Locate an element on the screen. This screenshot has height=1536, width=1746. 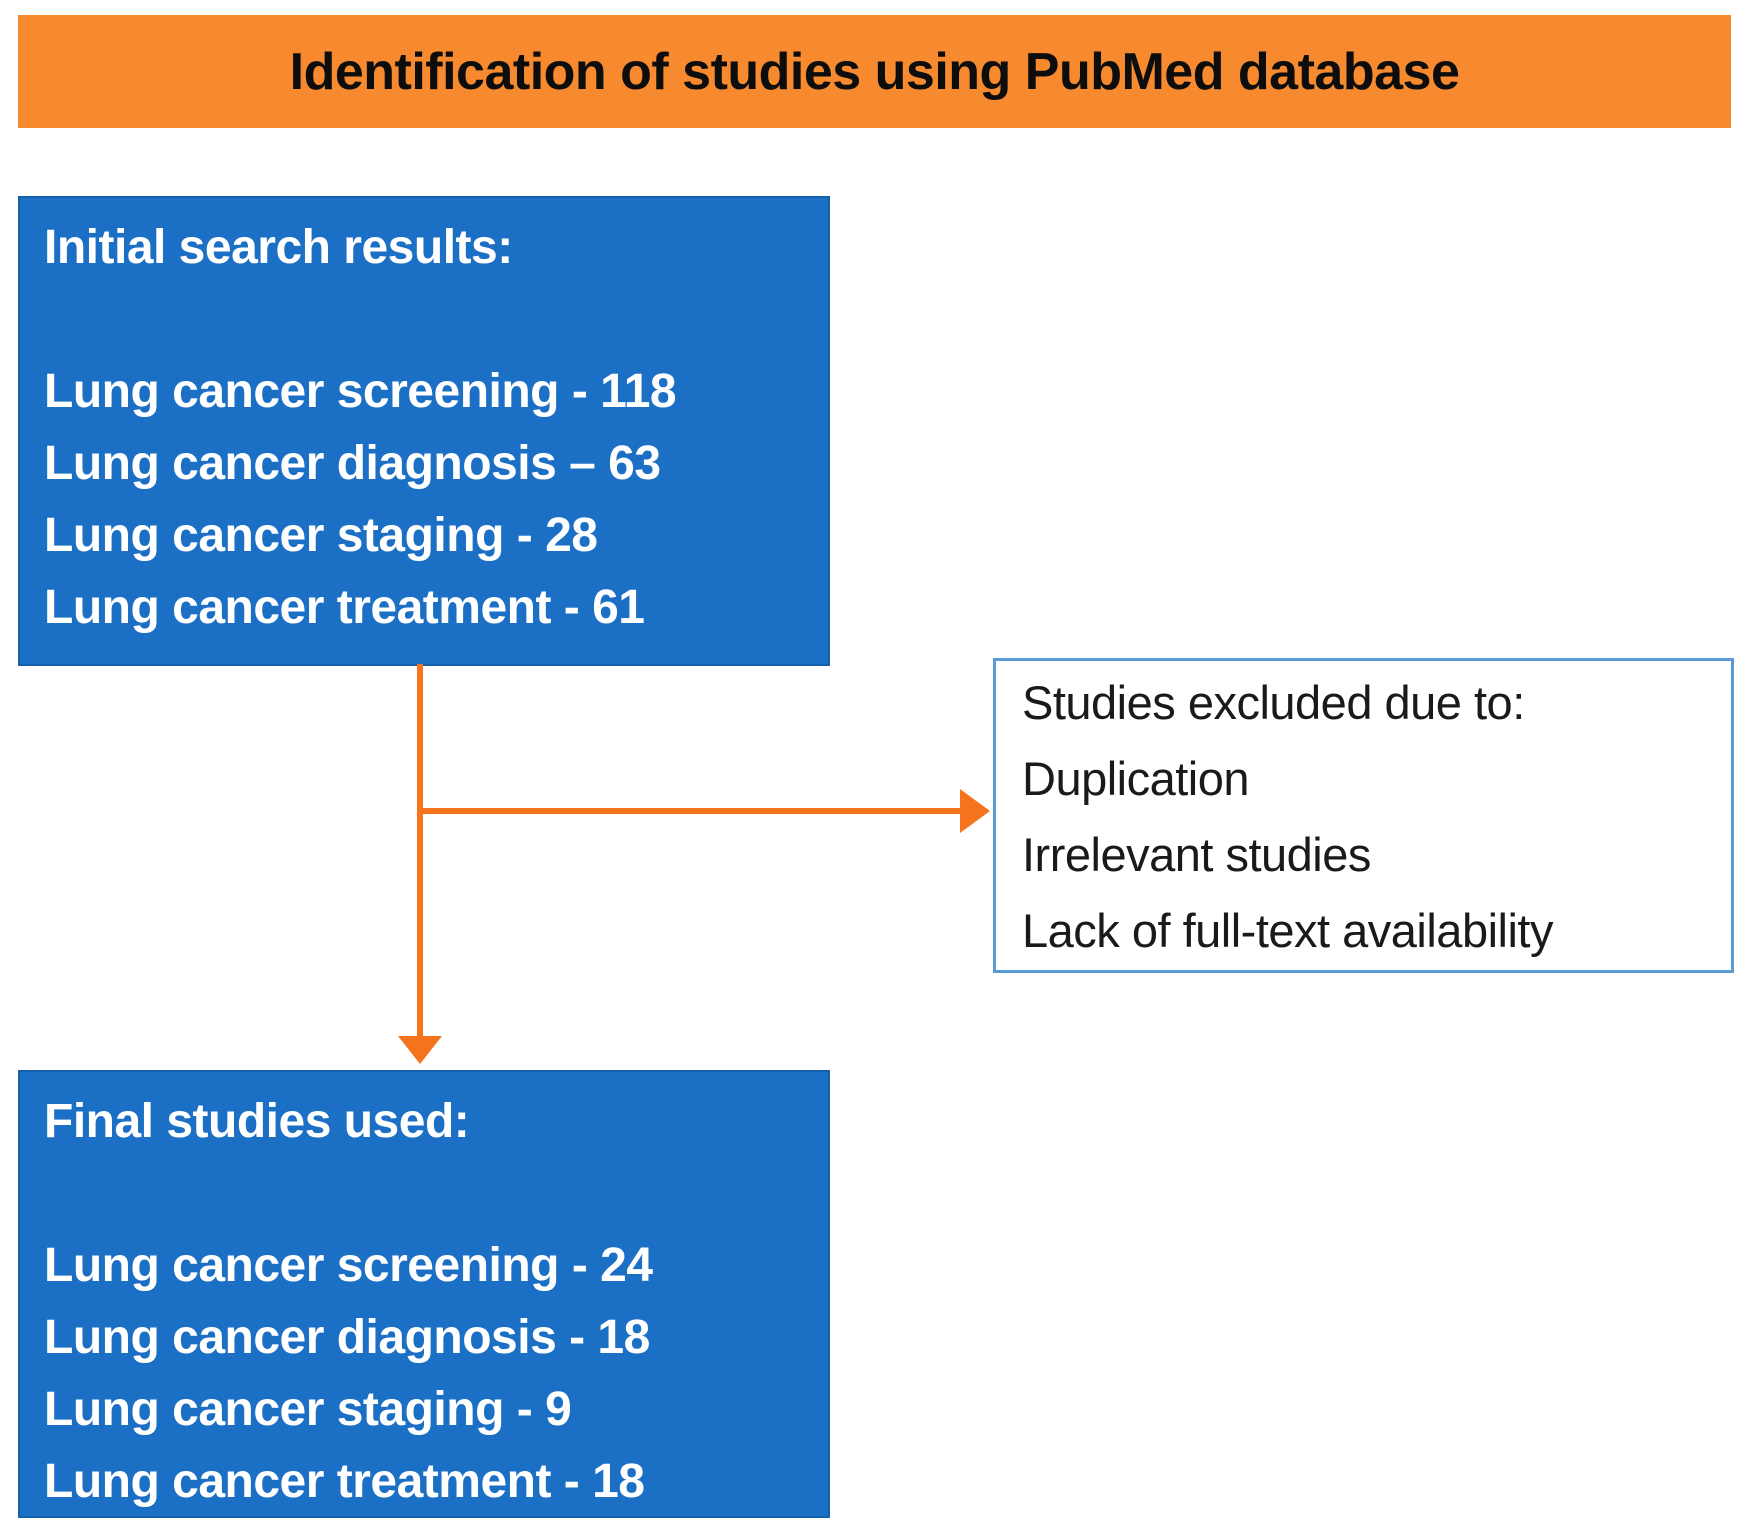
final-studies-item: Lung cancer treatment - 18 is located at coordinates (344, 1481).